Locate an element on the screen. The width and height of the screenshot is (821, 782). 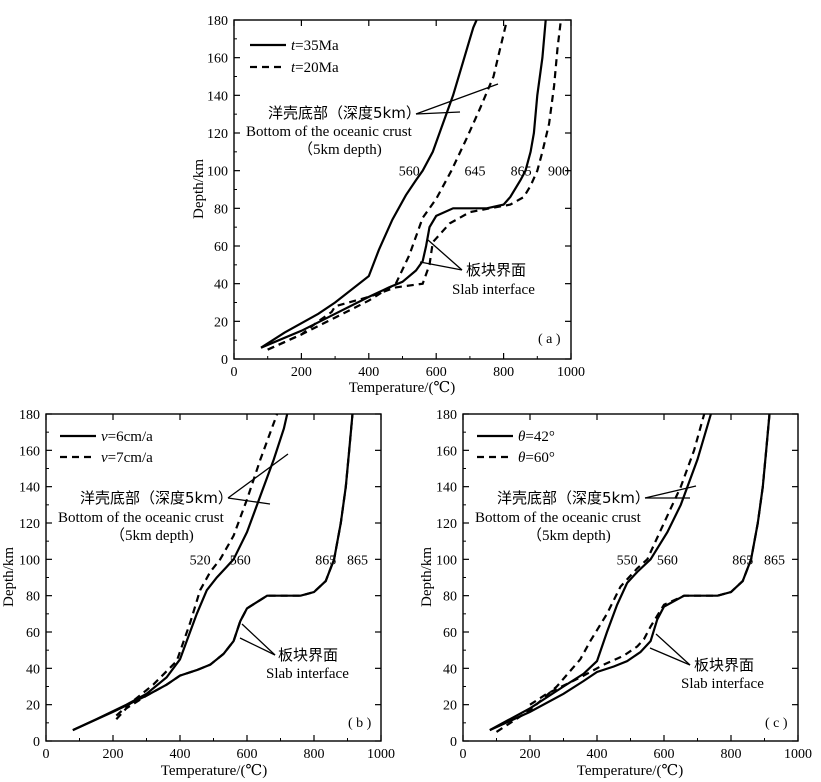
annotation-slab-en-c: Slab interface is located at coordinates (722, 684).